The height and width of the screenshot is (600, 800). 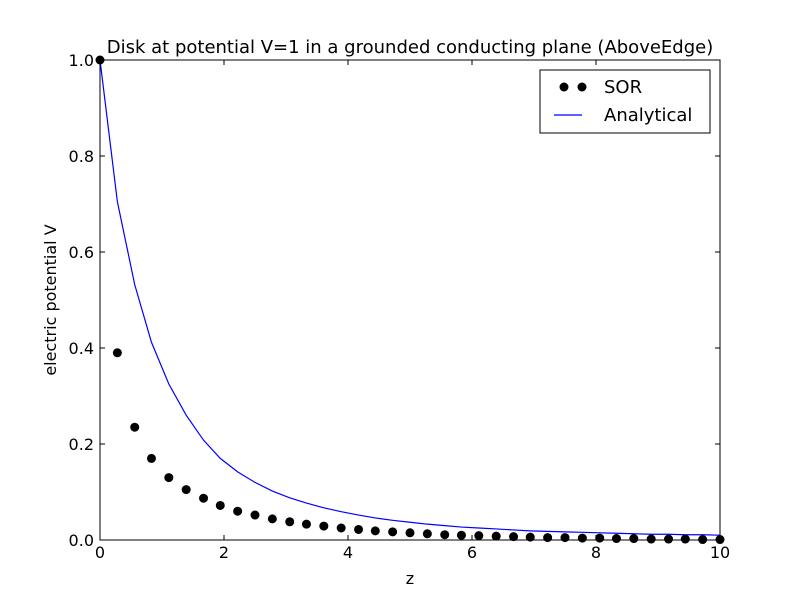 I want to click on x-tick-label: 8, so click(x=596, y=552).